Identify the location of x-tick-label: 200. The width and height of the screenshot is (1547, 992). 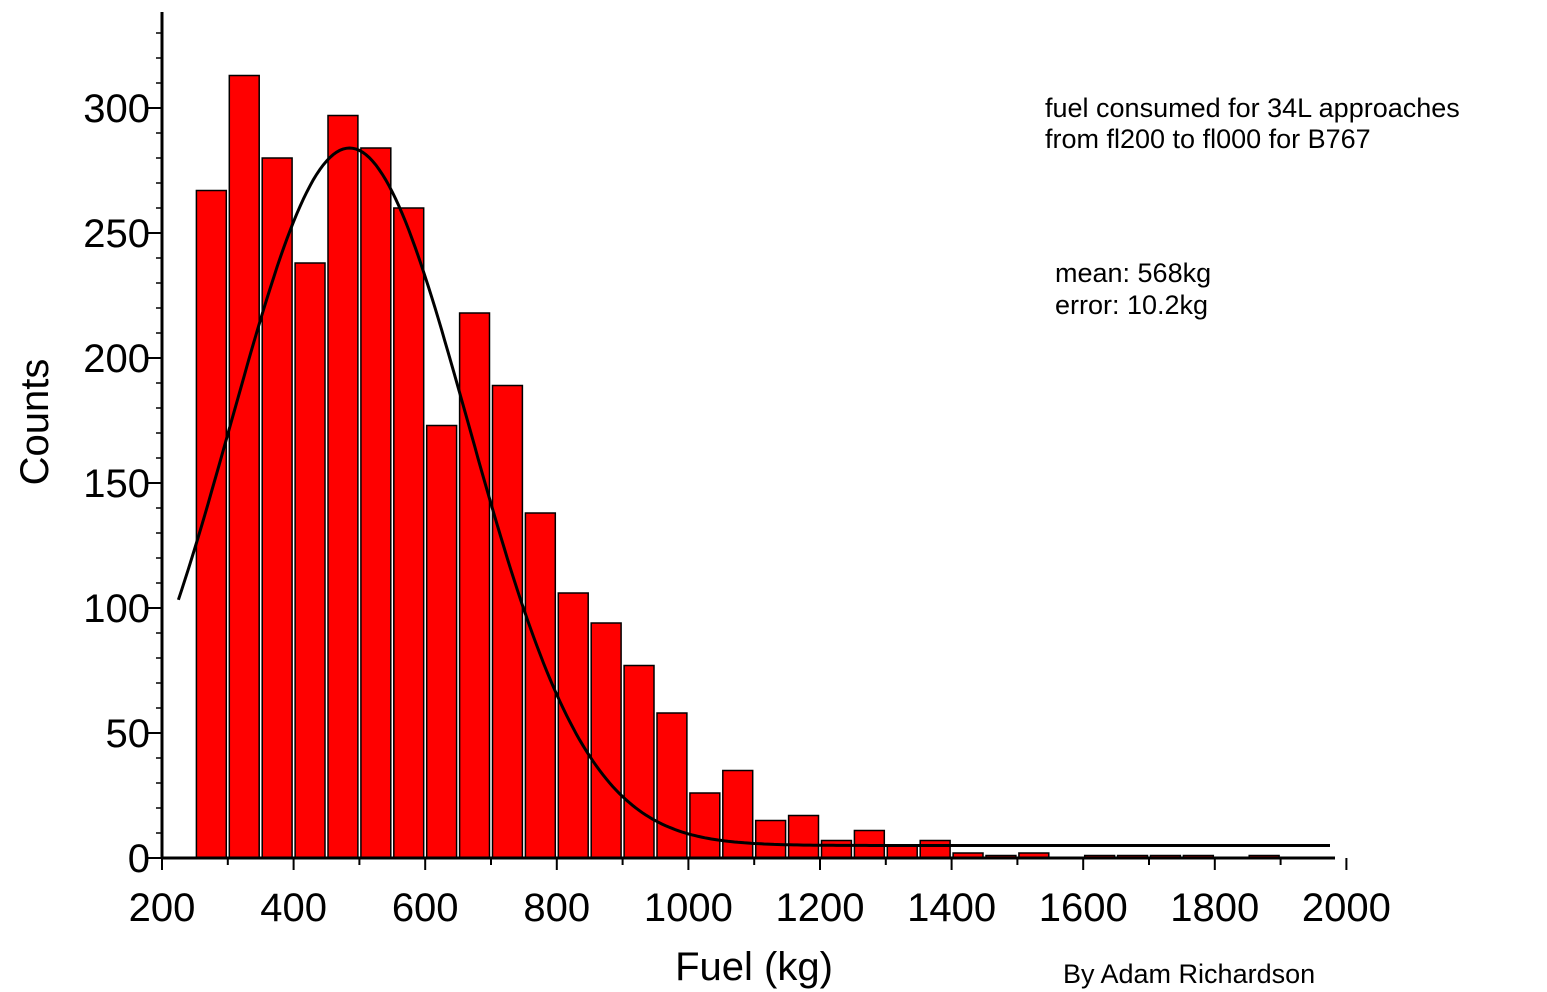
(162, 908).